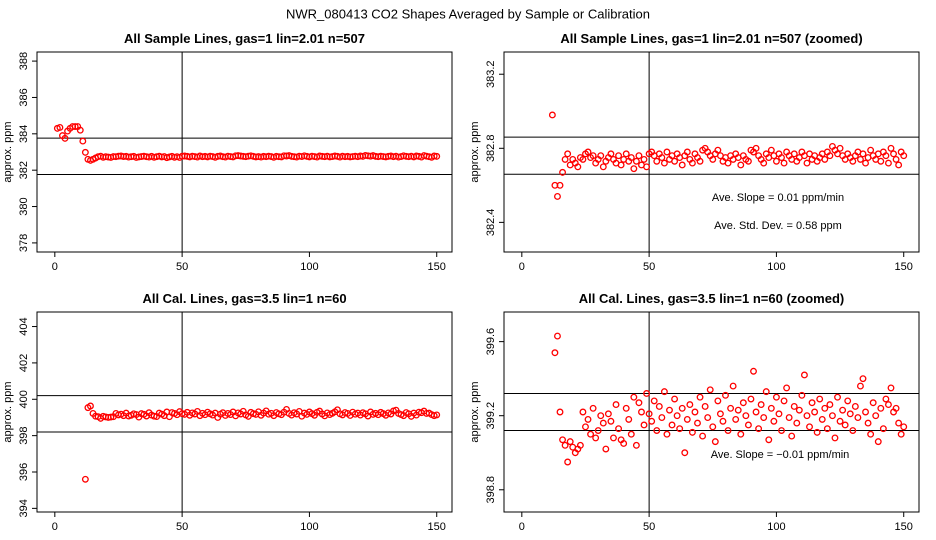 The image size is (936, 540). What do you see at coordinates (24, 134) in the screenshot?
I see `y-tick-label: 384` at bounding box center [24, 134].